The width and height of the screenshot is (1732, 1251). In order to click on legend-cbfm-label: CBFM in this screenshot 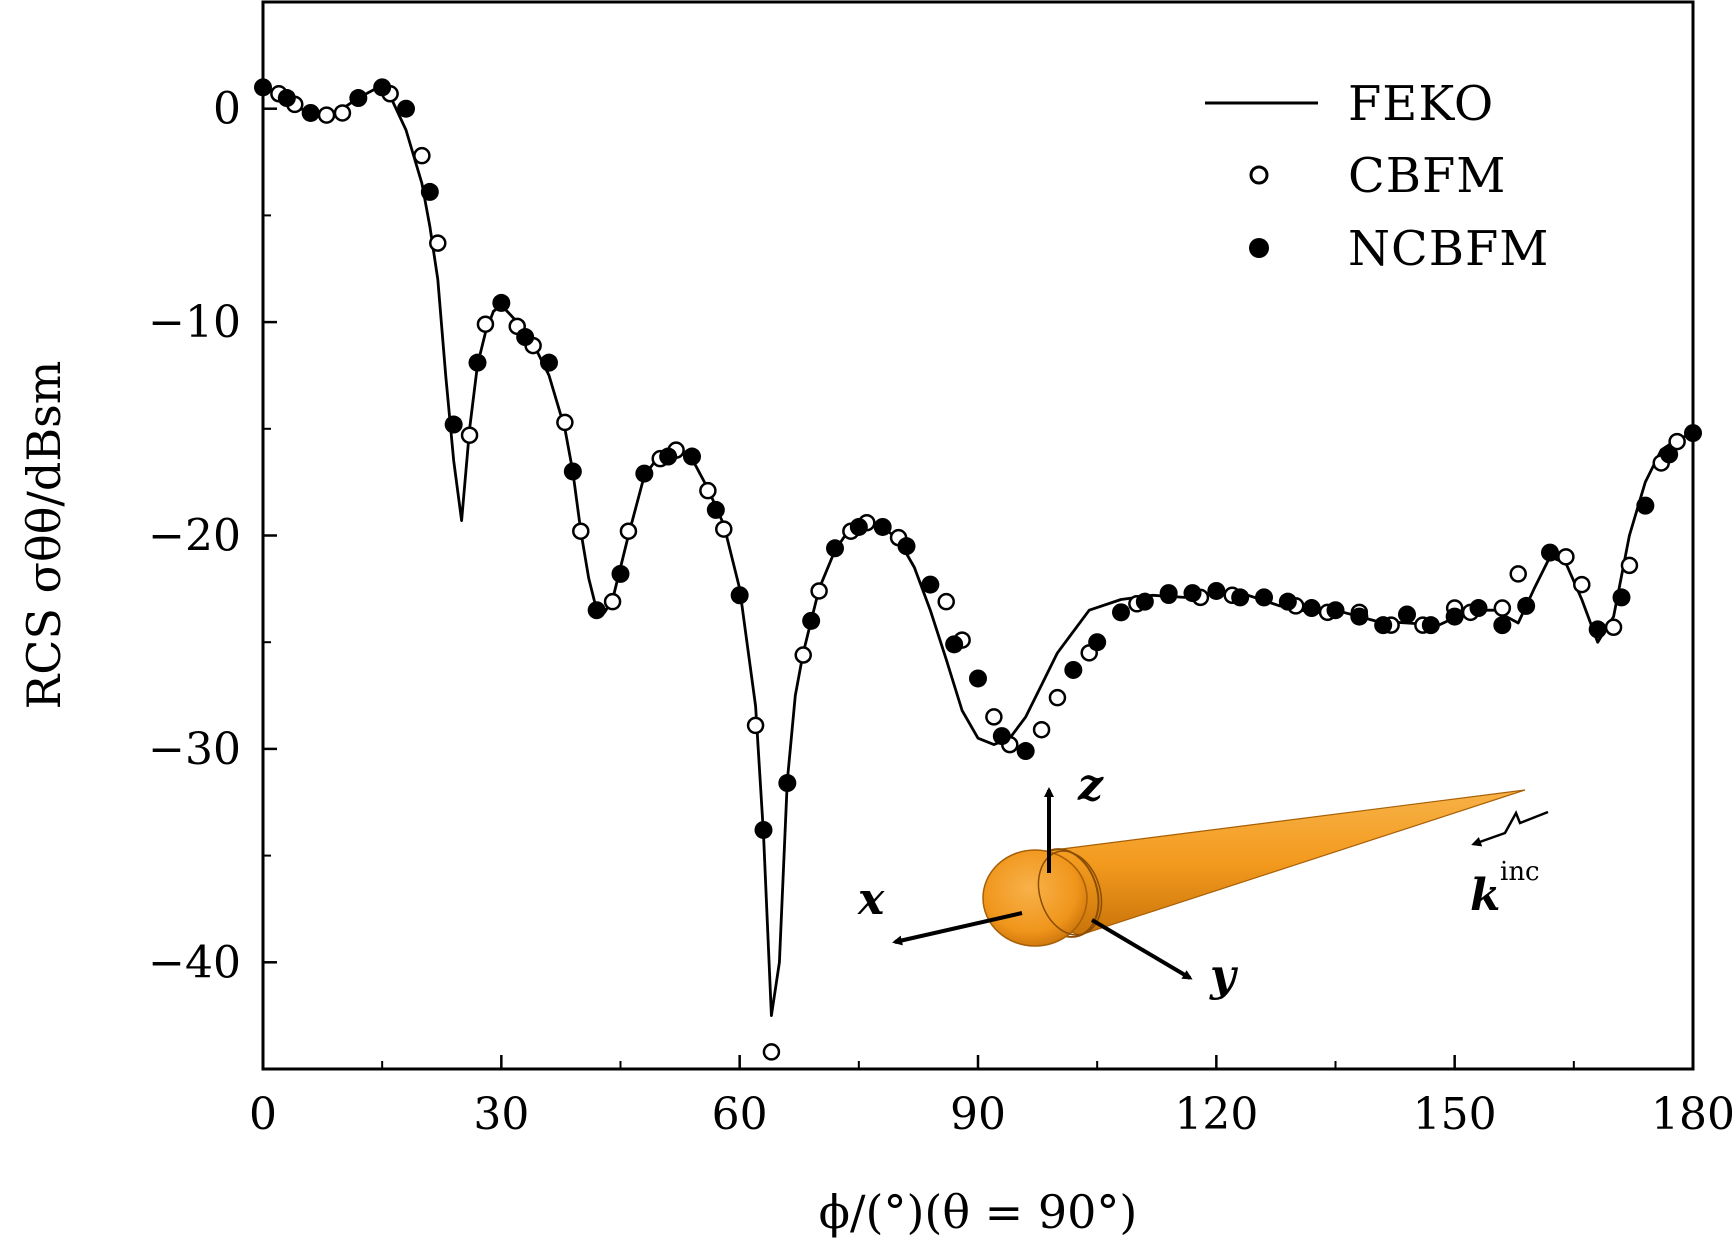, I will do `click(1427, 176)`.